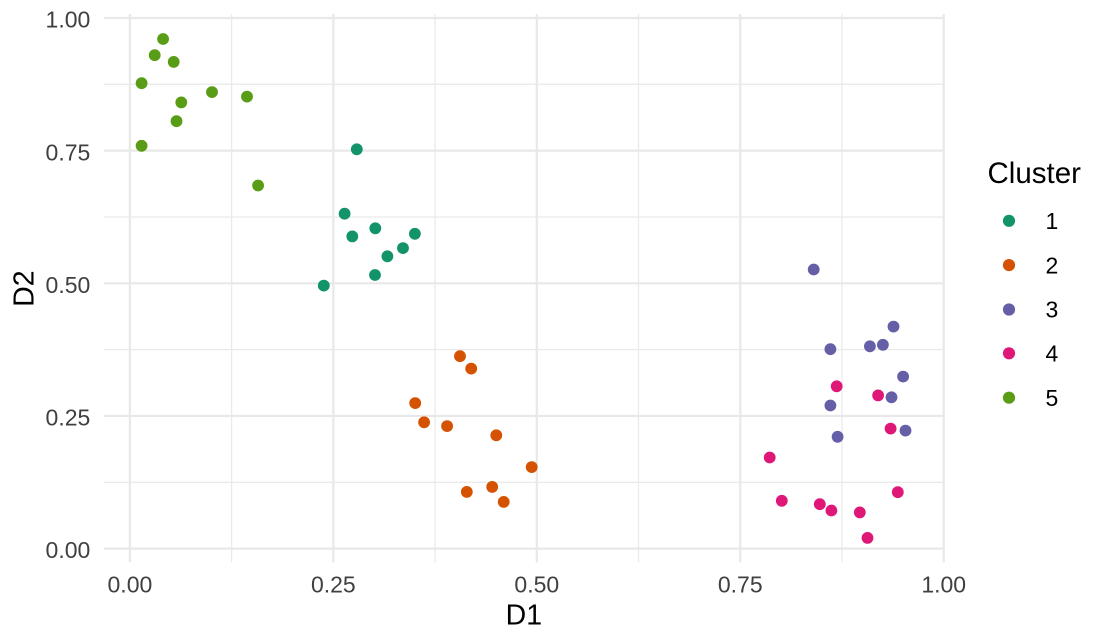 This screenshot has width=1104, height=644. I want to click on svg-text: D2, so click(25, 288).